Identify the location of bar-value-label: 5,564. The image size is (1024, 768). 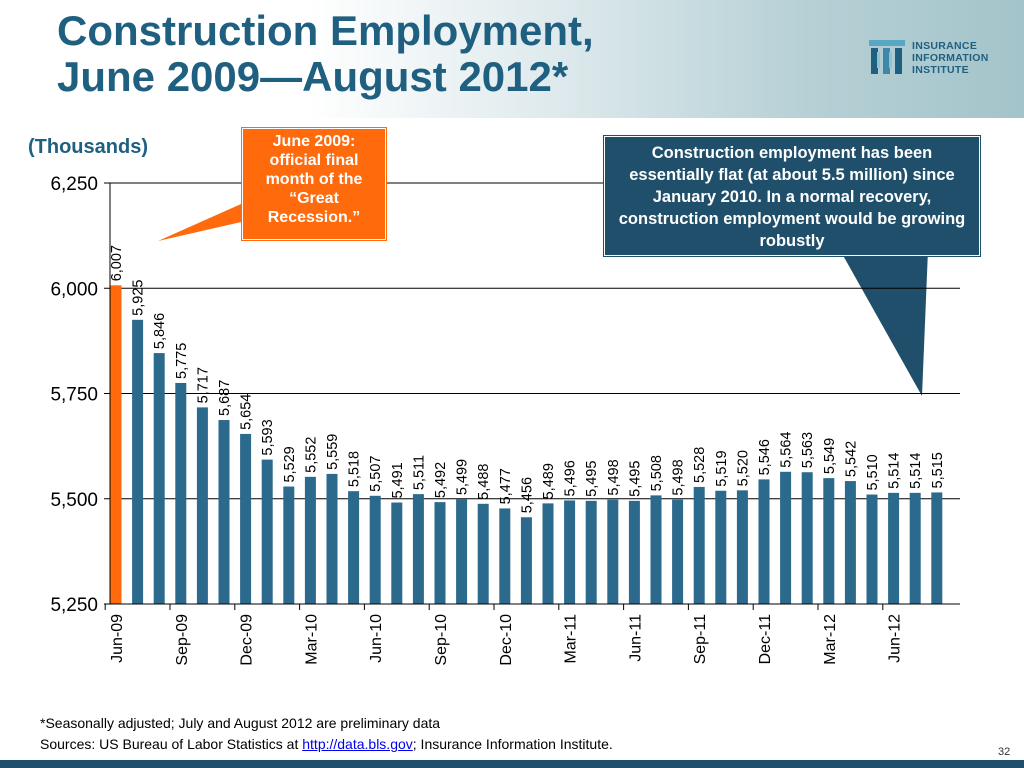
(787, 450).